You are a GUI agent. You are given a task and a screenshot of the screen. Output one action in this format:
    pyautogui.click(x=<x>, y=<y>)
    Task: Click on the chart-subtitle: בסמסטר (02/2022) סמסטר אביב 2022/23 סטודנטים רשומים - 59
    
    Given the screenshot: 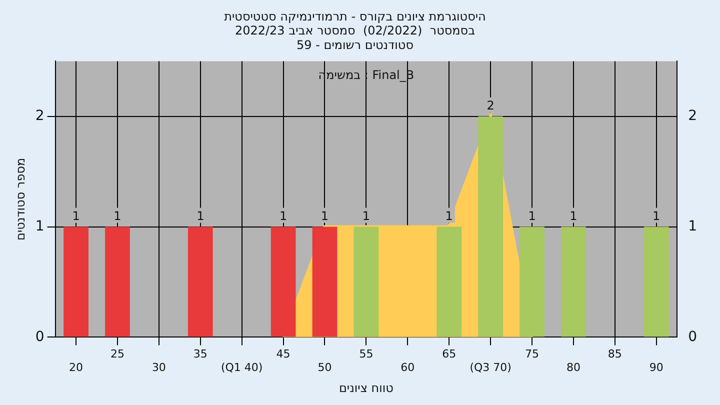 What is the action you would take?
    pyautogui.click(x=355, y=38)
    